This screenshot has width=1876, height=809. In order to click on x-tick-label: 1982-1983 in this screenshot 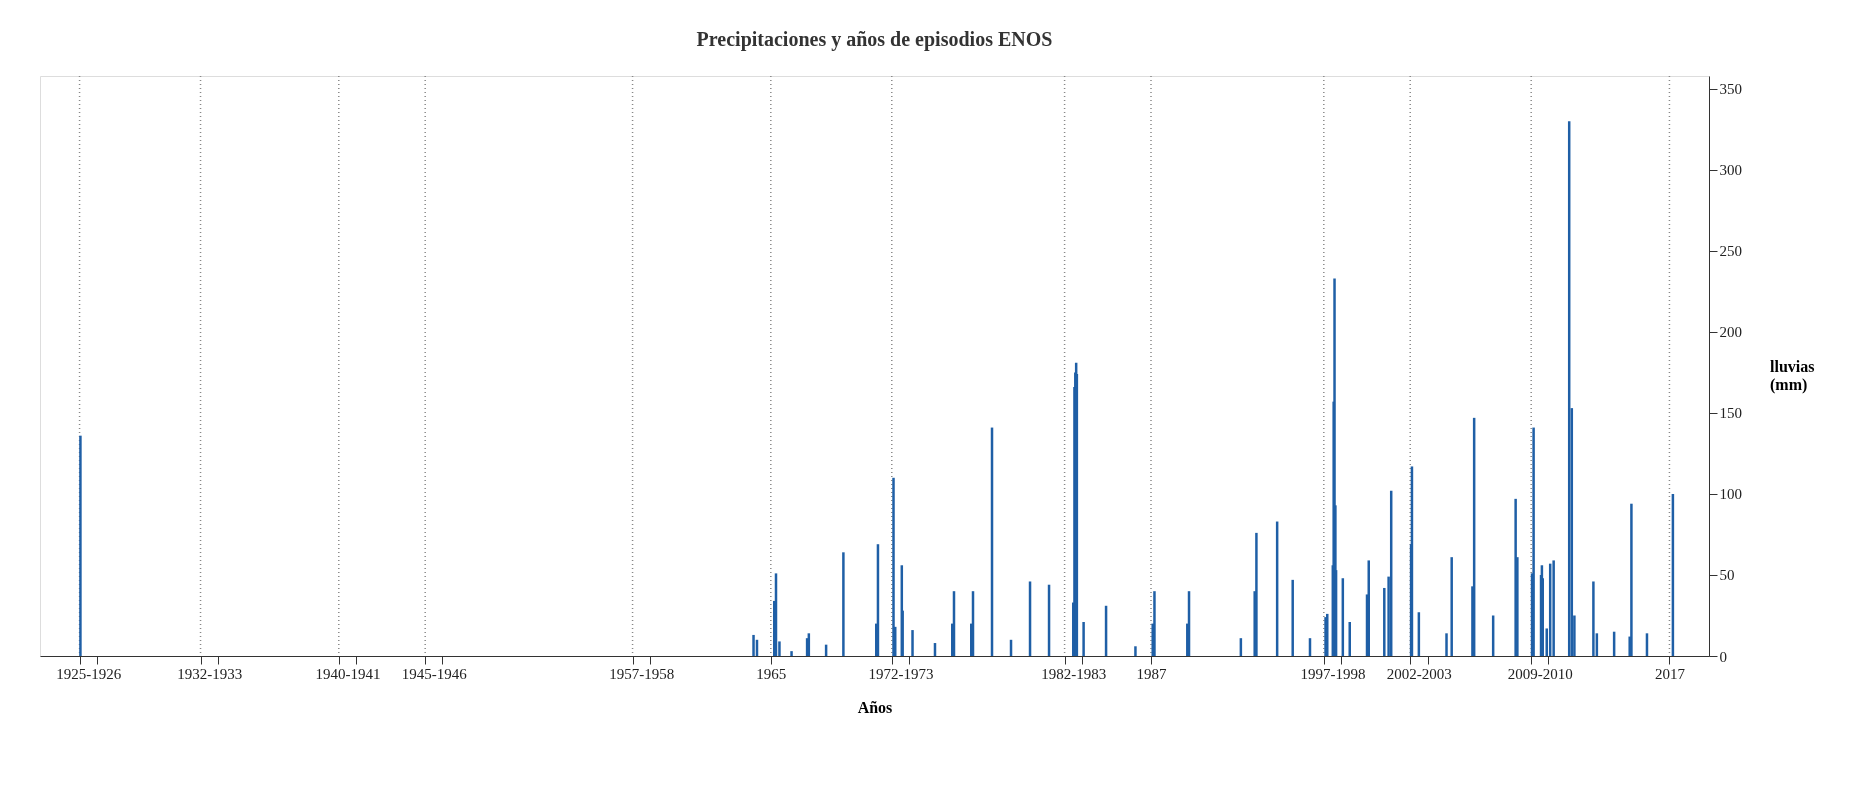, I will do `click(1074, 673)`.